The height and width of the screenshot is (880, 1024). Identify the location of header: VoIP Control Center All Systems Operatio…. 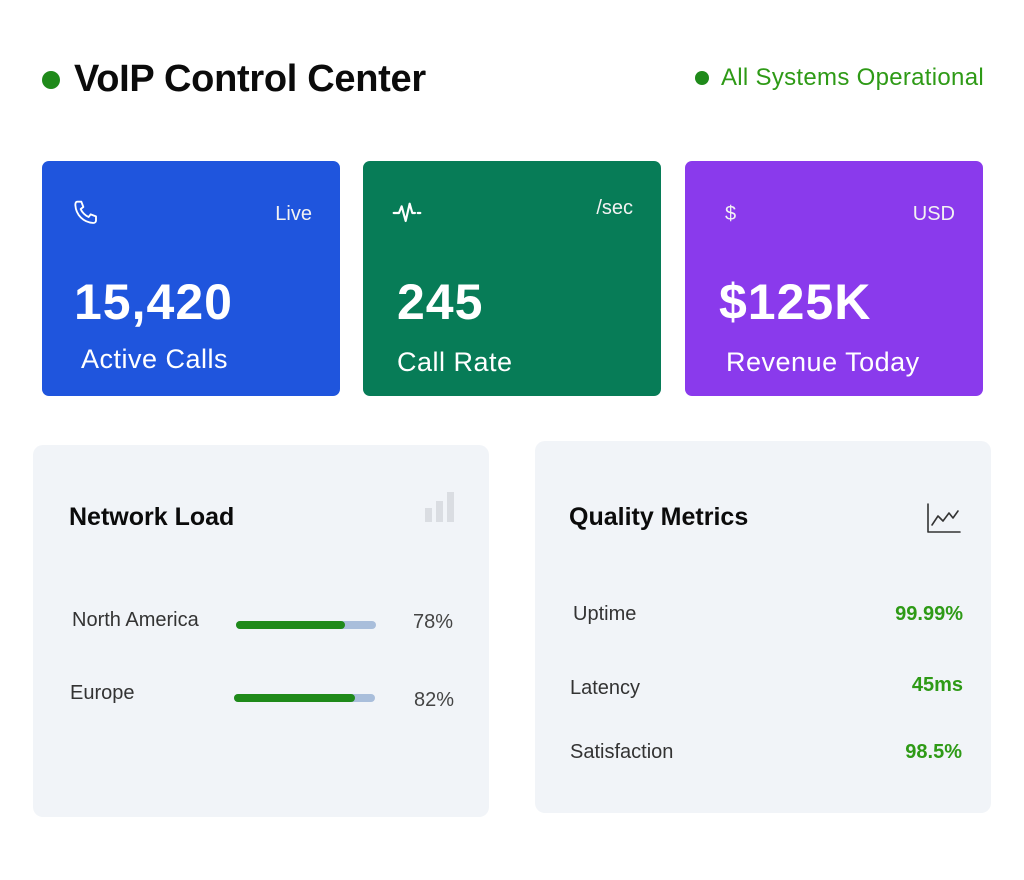
(513, 82).